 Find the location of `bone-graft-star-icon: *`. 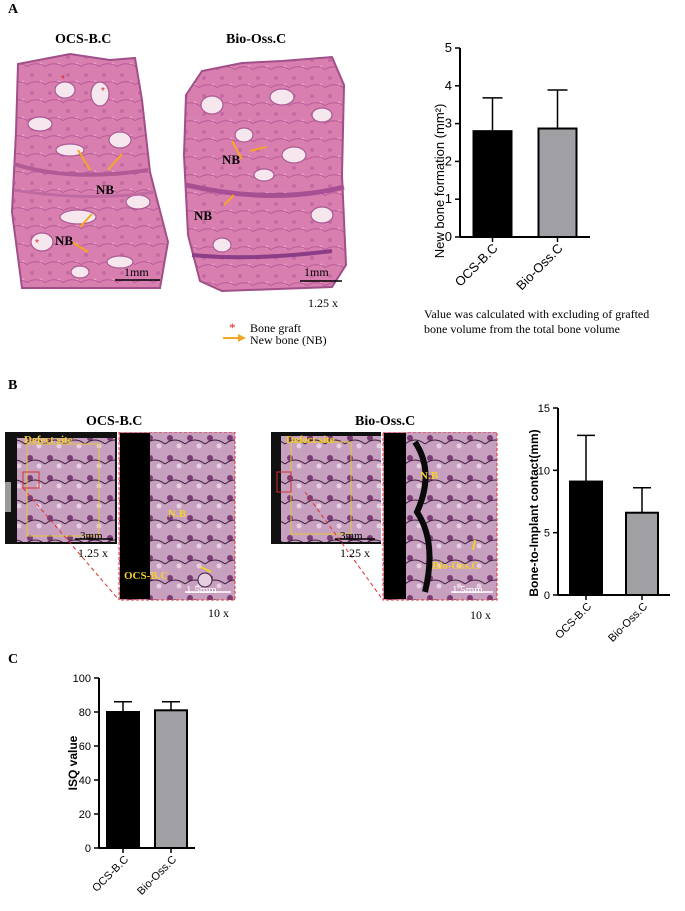

bone-graft-star-icon: * is located at coordinates (232, 327).